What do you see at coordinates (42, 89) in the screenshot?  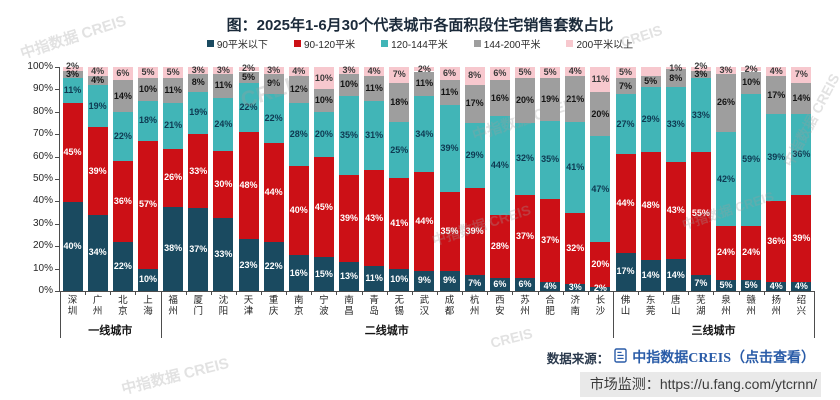 I see `y-tick-label: 90%` at bounding box center [42, 89].